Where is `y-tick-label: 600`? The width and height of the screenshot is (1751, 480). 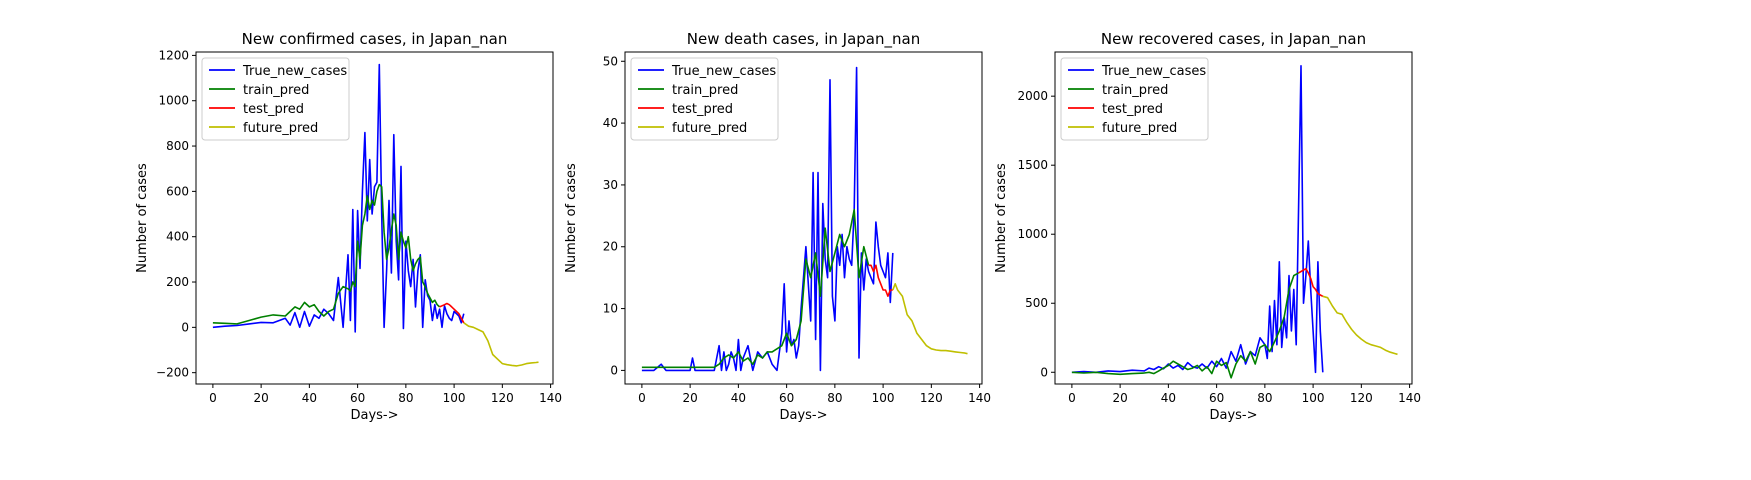
y-tick-label: 600 is located at coordinates (177, 191).